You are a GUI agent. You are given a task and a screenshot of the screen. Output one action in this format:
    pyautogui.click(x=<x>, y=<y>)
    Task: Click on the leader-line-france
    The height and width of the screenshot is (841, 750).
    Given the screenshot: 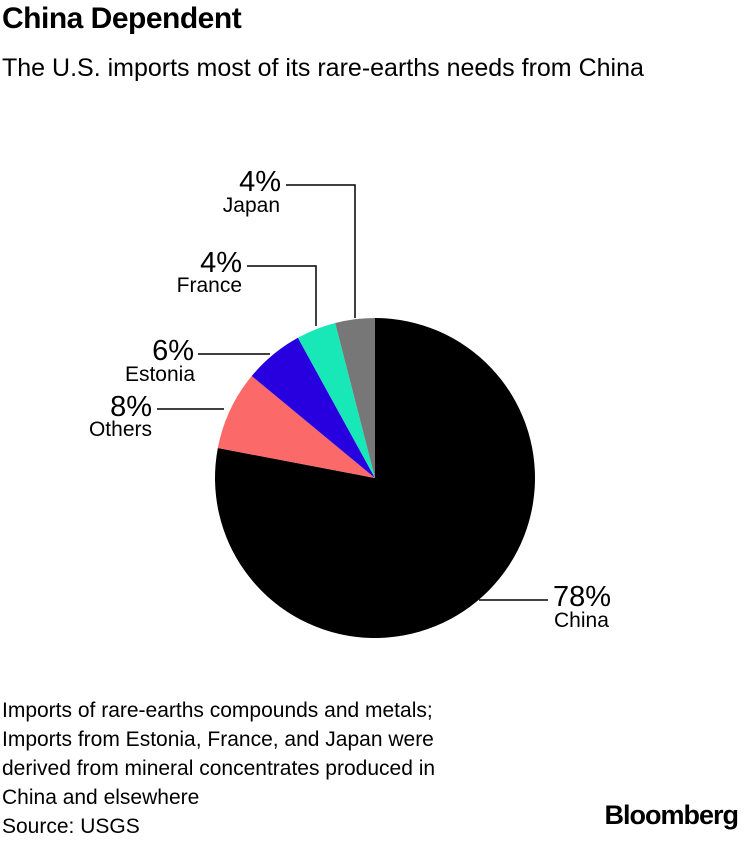 What is the action you would take?
    pyautogui.click(x=282, y=295)
    